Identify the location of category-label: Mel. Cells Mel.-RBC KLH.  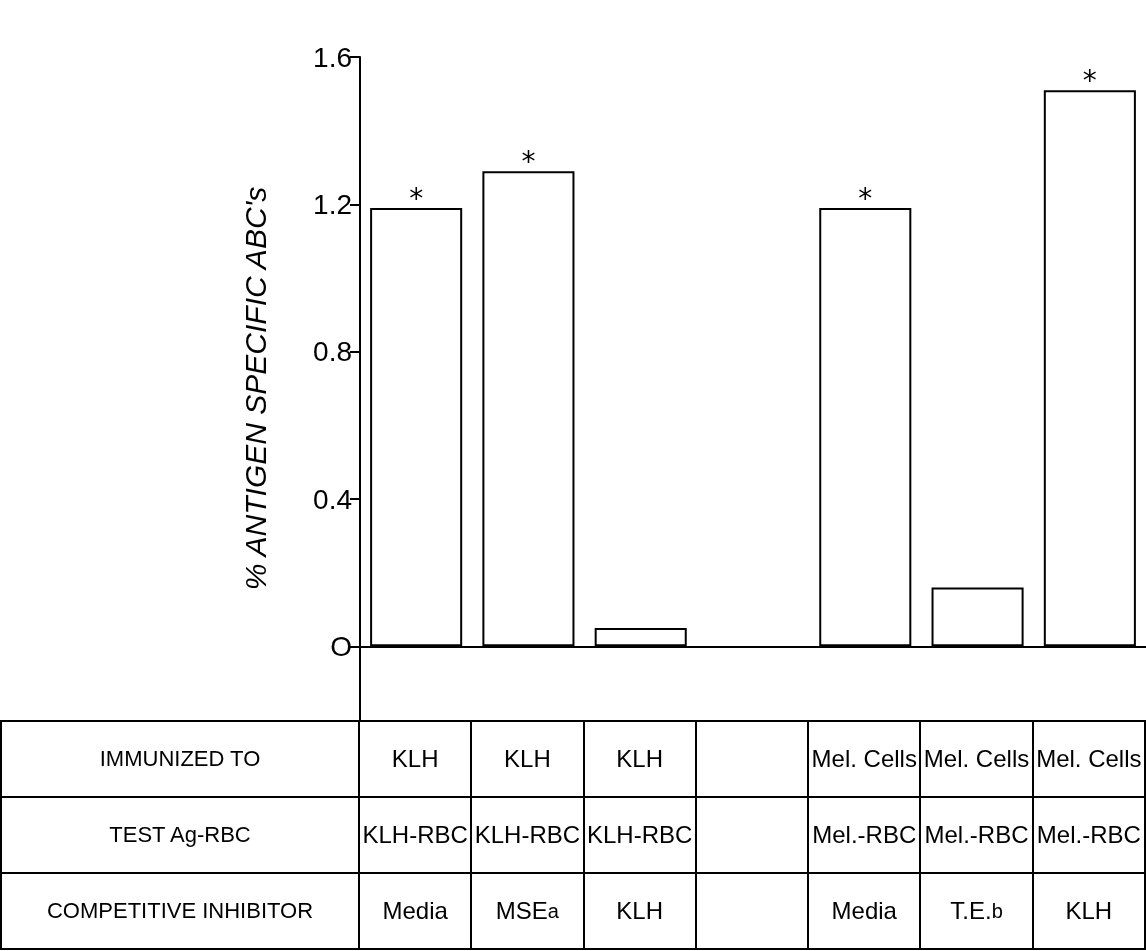
(1089, 834).